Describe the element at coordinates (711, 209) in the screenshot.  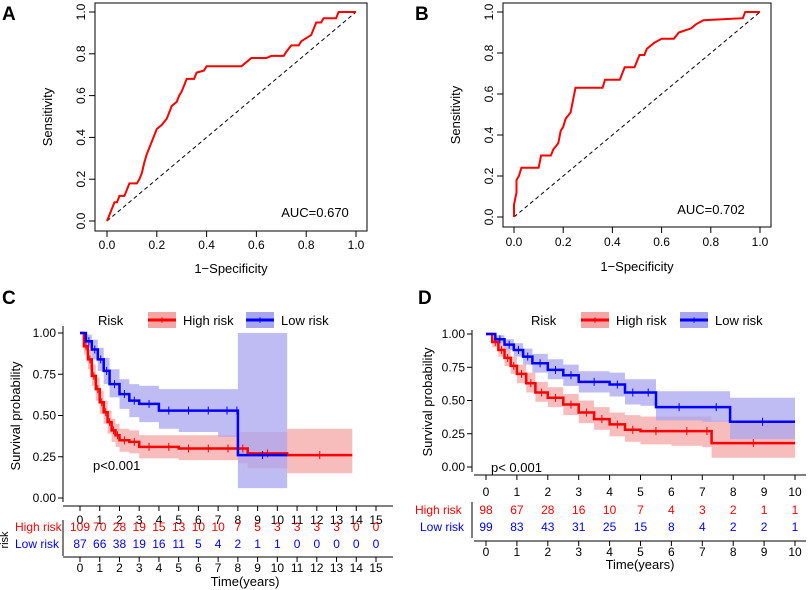
I see `auc-annotation: AUC=0.702` at that location.